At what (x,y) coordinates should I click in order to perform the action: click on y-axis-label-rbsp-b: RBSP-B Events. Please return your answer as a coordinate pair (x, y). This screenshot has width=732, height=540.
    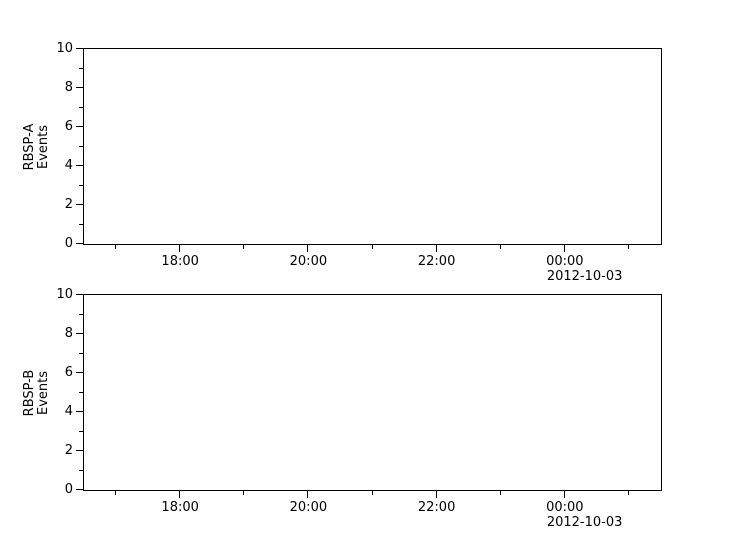
    Looking at the image, I should click on (36, 392).